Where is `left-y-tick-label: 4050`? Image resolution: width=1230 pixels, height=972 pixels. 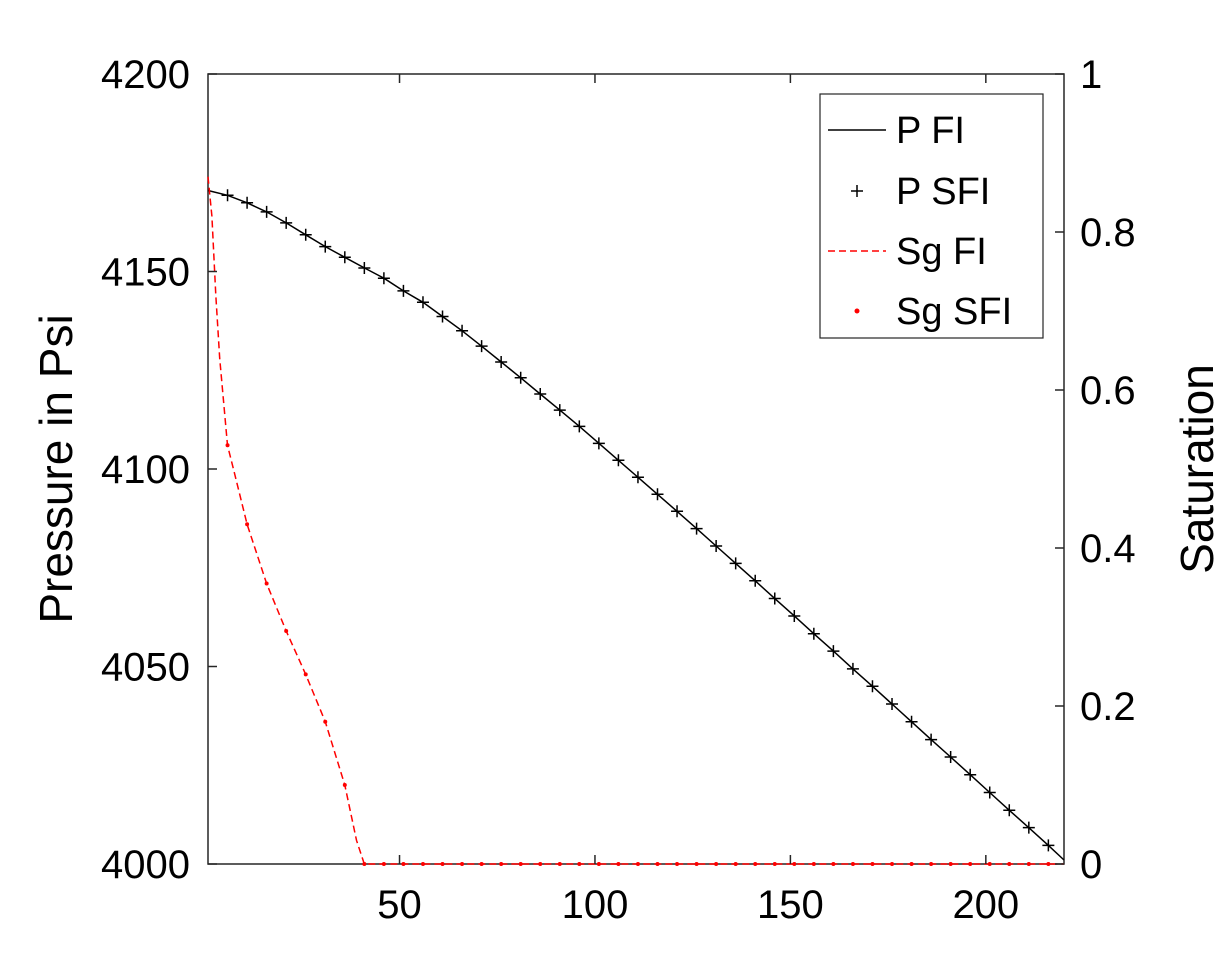 left-y-tick-label: 4050 is located at coordinates (145, 668).